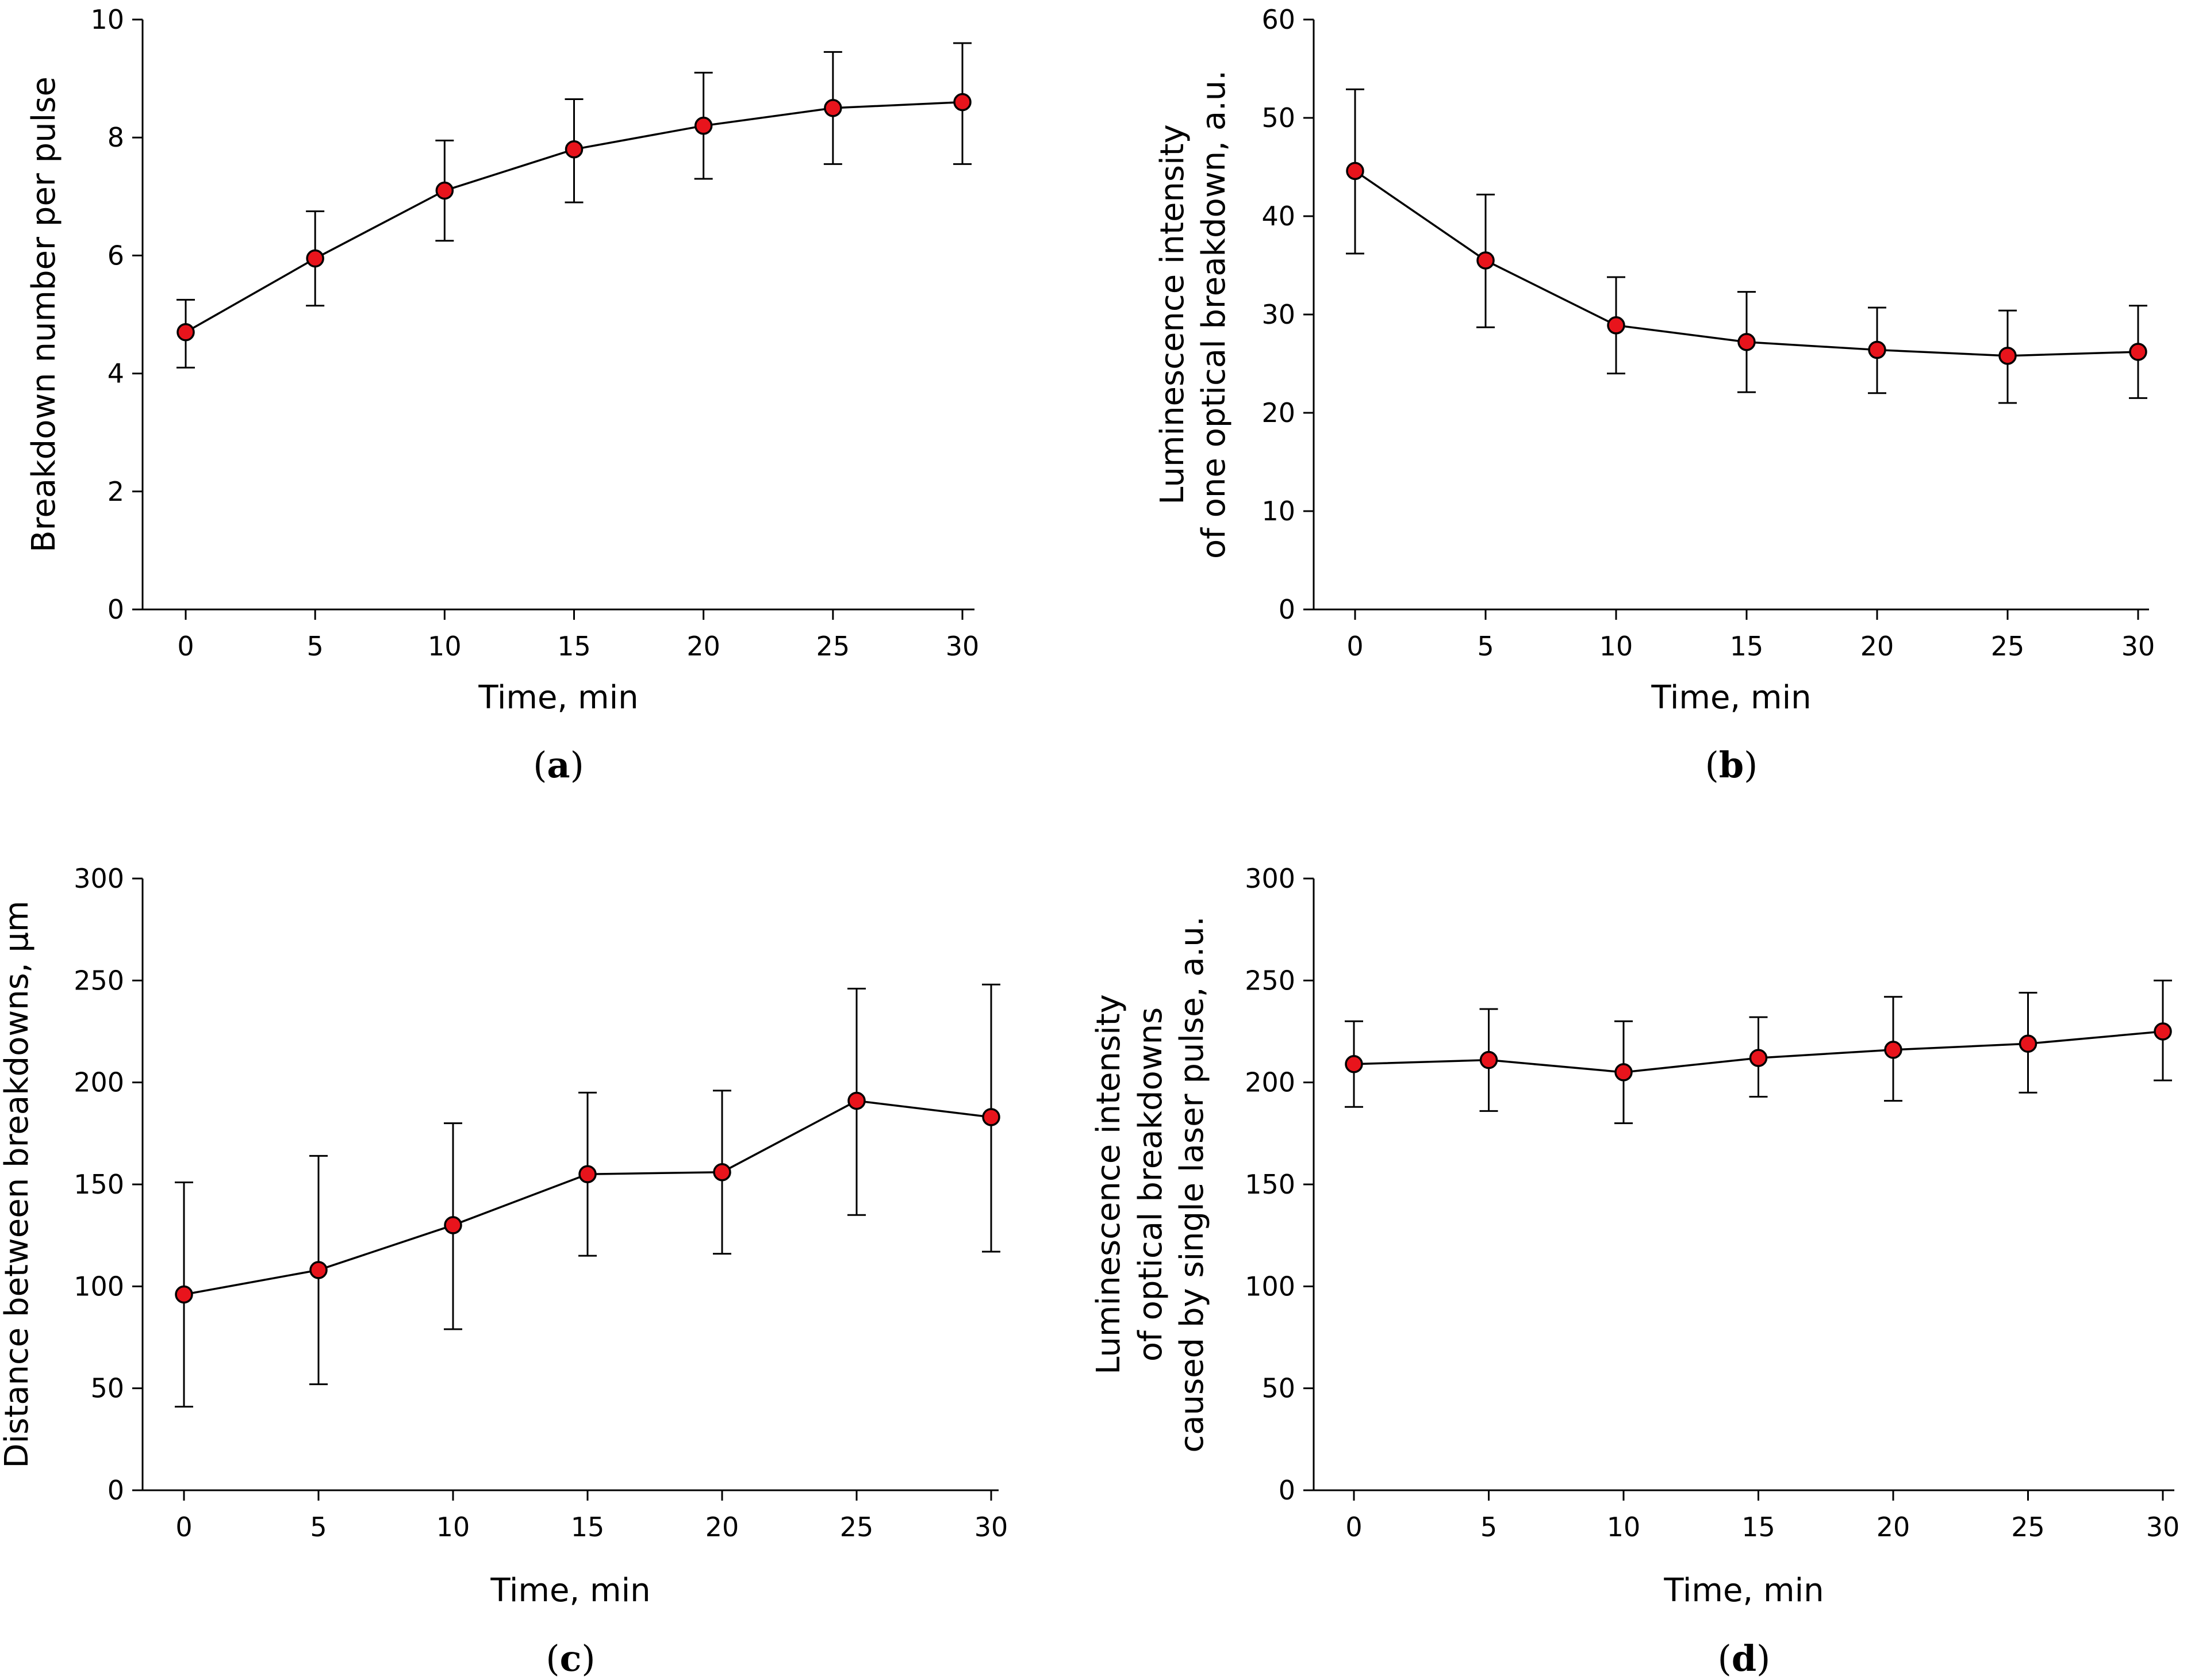 The height and width of the screenshot is (1680, 2191). What do you see at coordinates (1278, 314) in the screenshot?
I see `y-tick-label: 30` at bounding box center [1278, 314].